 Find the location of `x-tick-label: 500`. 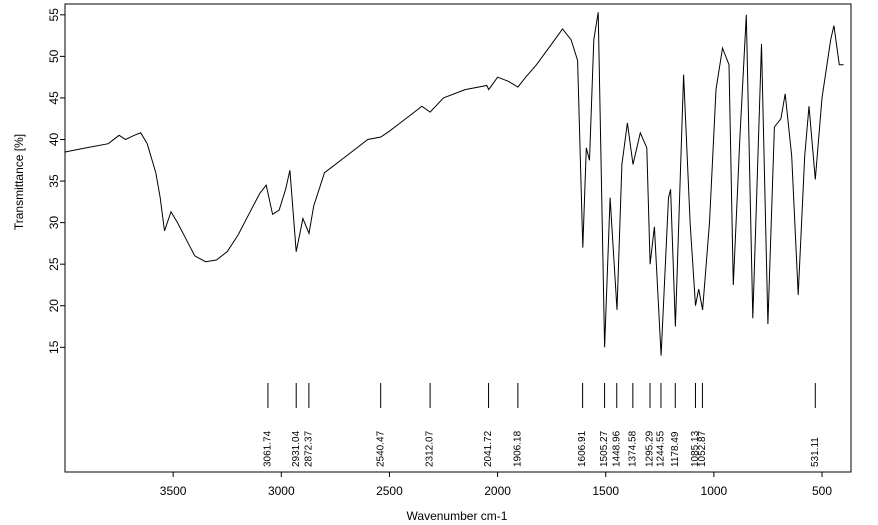

x-tick-label: 500 is located at coordinates (822, 491).